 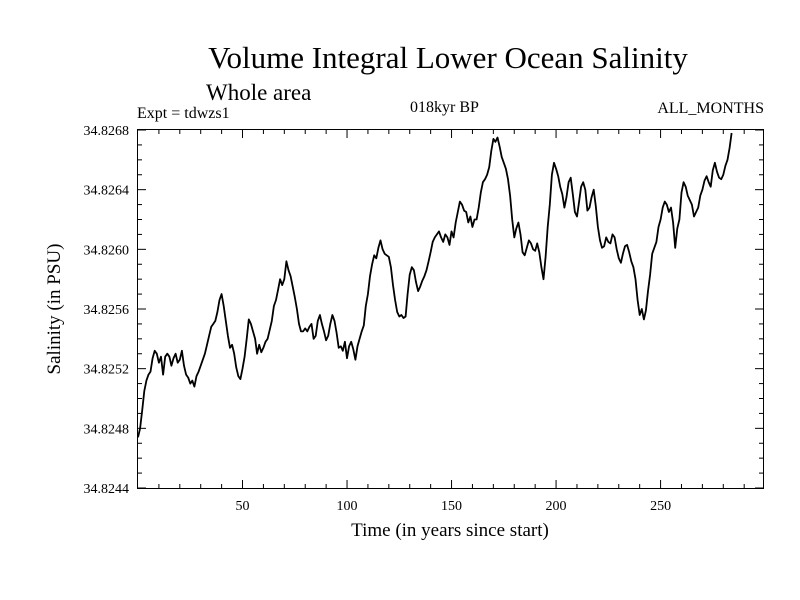 What do you see at coordinates (347, 506) in the screenshot?
I see `x-tick-label: 100` at bounding box center [347, 506].